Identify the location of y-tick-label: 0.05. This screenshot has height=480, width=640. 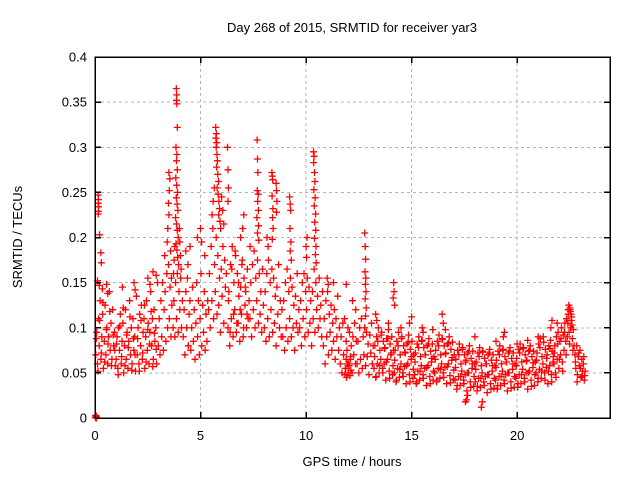
(74, 372).